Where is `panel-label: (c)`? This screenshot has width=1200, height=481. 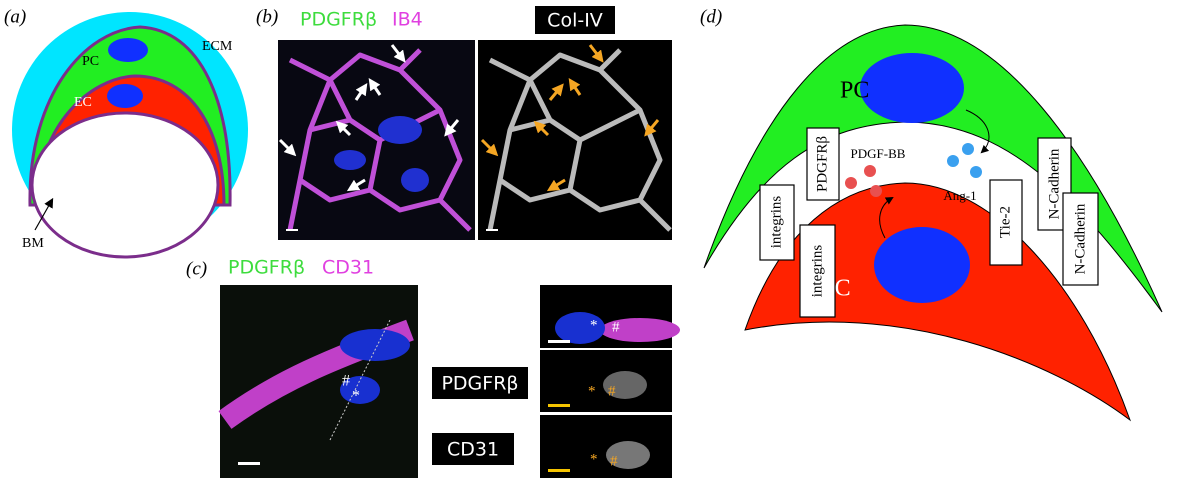
panel-label: (c) is located at coordinates (196, 268).